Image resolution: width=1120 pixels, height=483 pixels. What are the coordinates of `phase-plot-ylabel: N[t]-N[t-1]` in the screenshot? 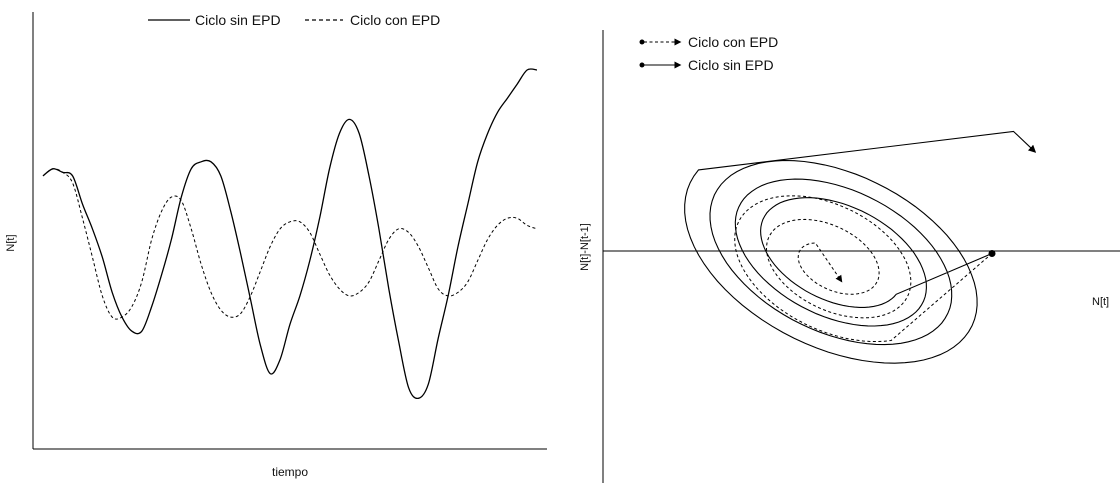 It's located at (585, 247).